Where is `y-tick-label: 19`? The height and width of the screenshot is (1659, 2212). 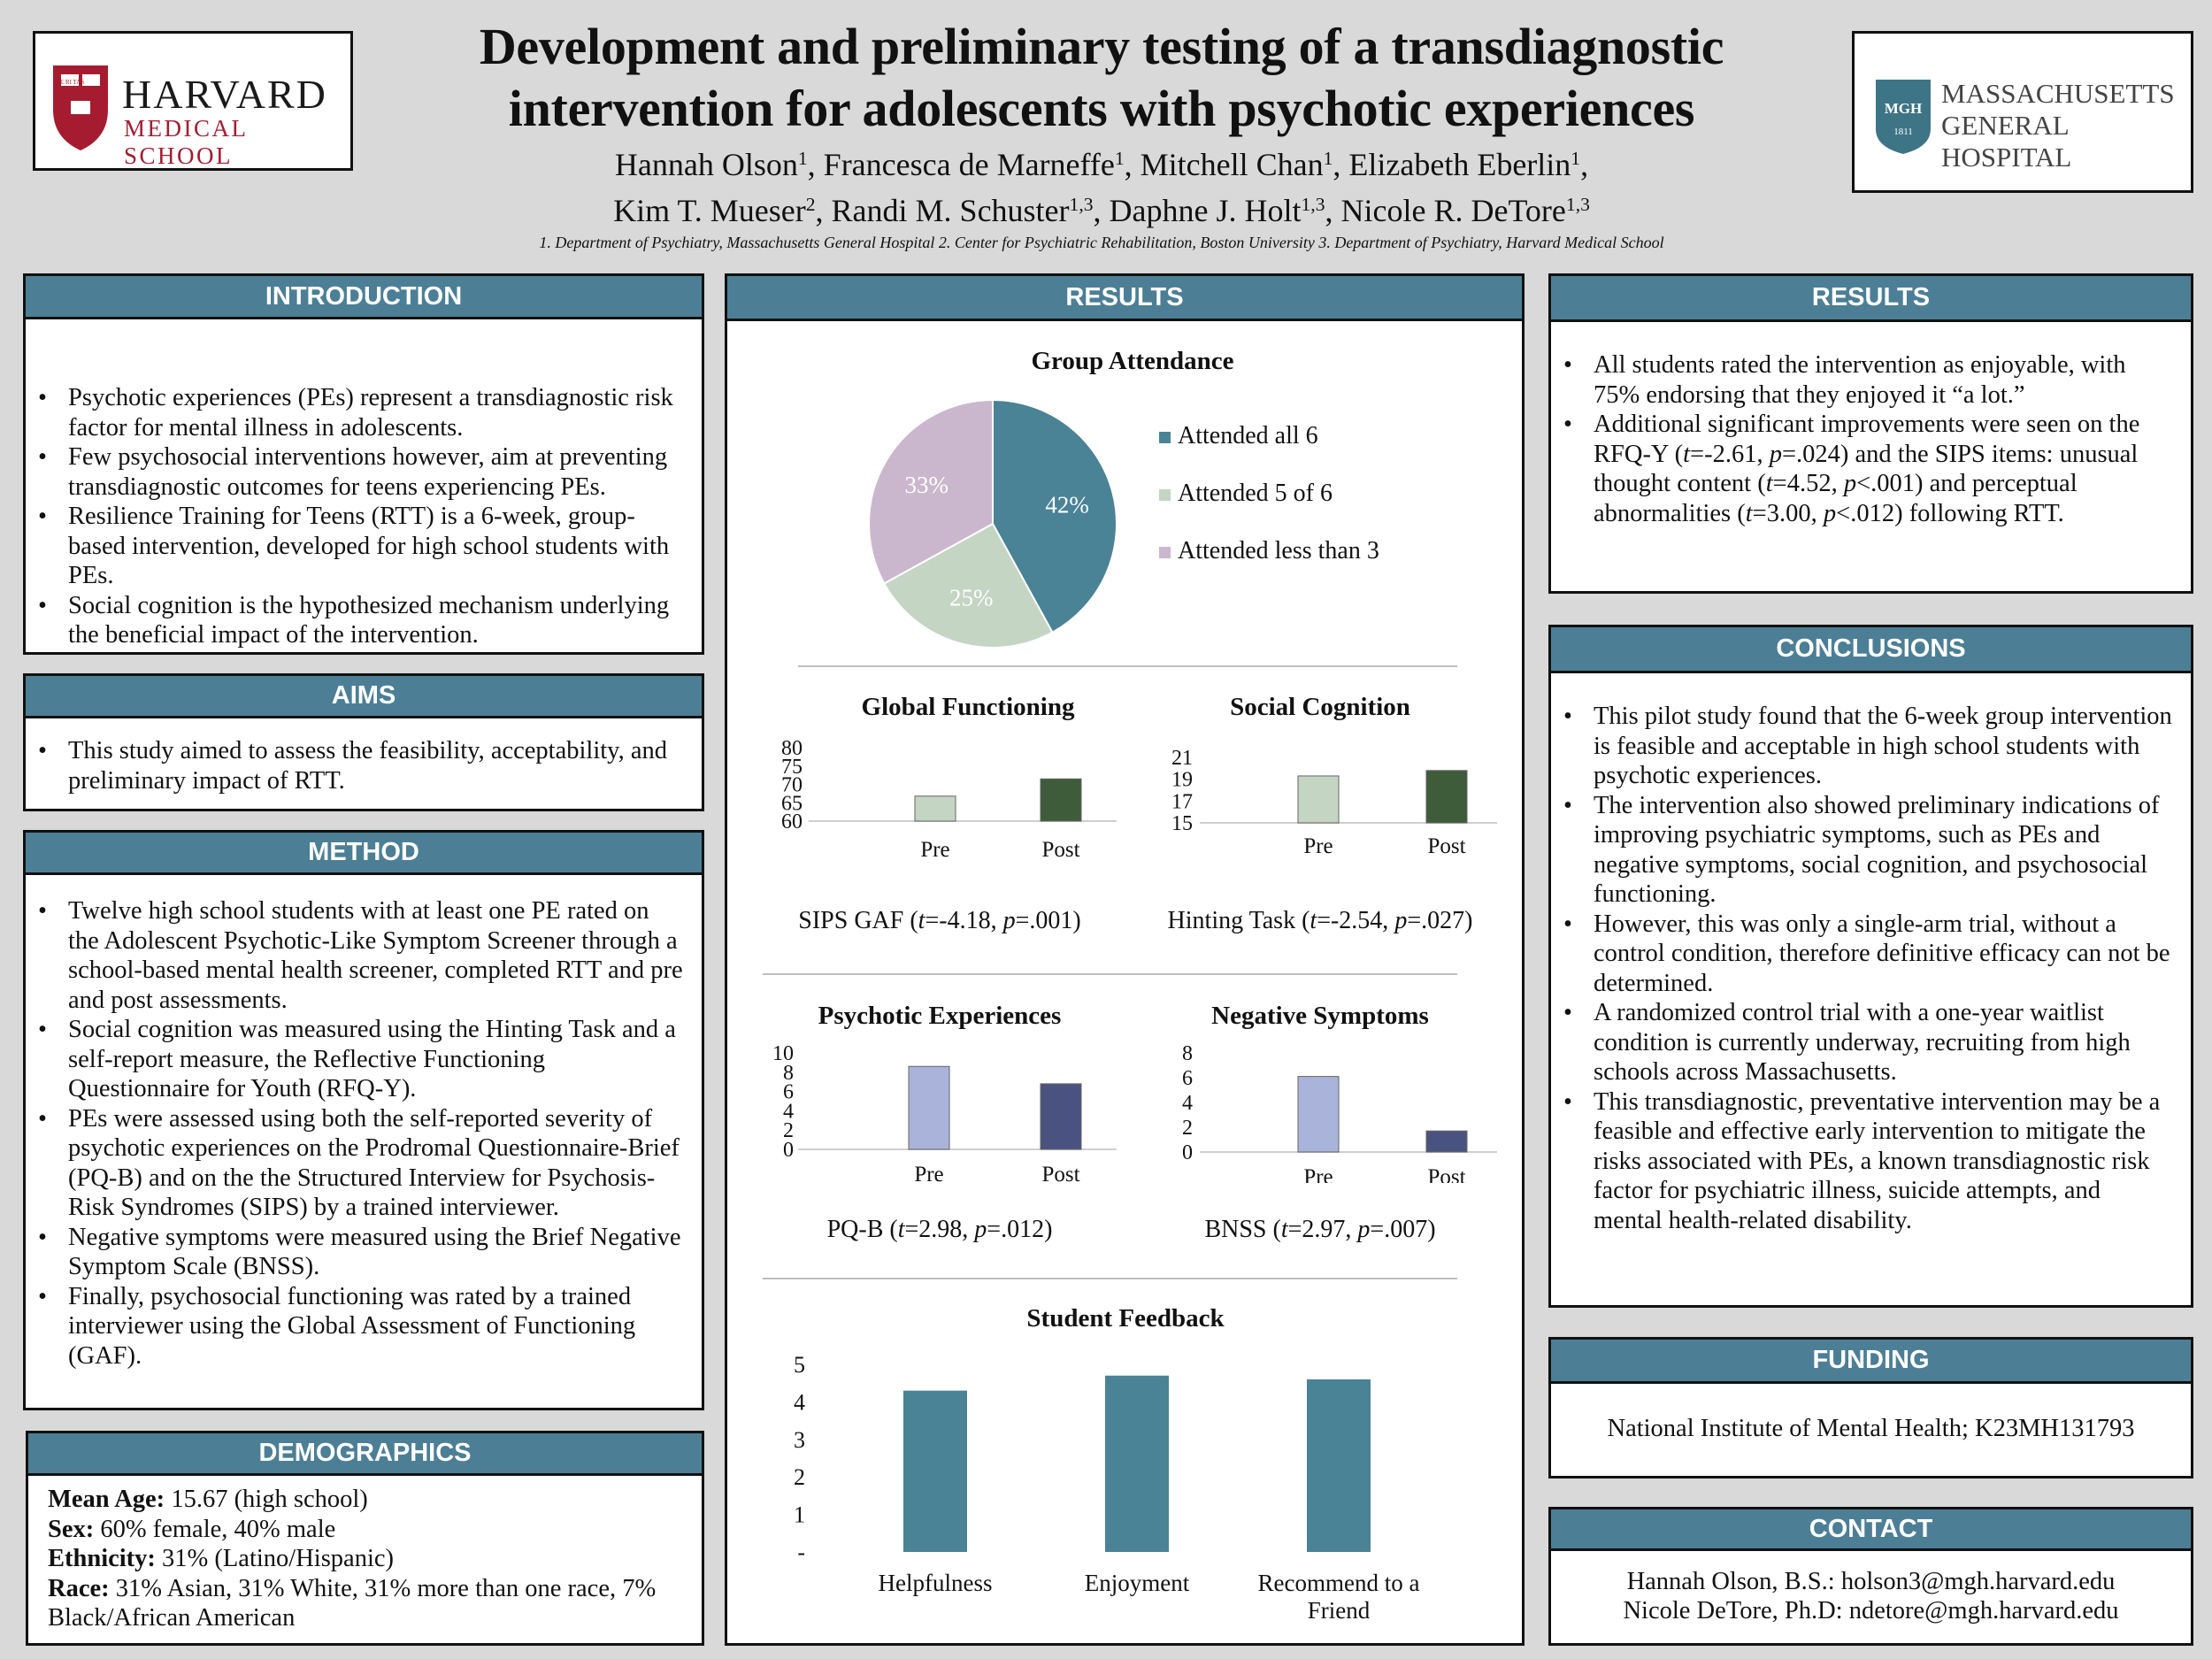 y-tick-label: 19 is located at coordinates (1182, 781).